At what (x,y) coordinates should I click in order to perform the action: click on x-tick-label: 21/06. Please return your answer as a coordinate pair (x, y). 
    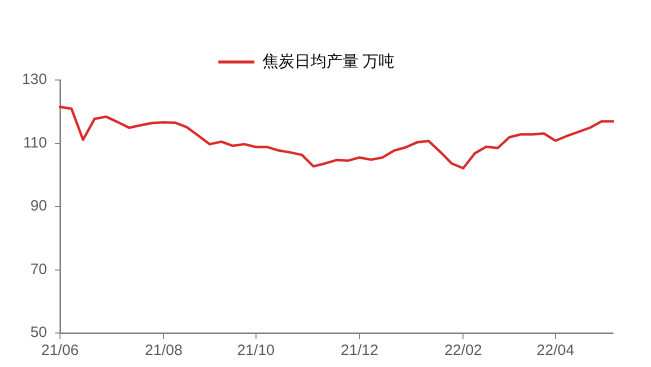
    Looking at the image, I should click on (60, 351).